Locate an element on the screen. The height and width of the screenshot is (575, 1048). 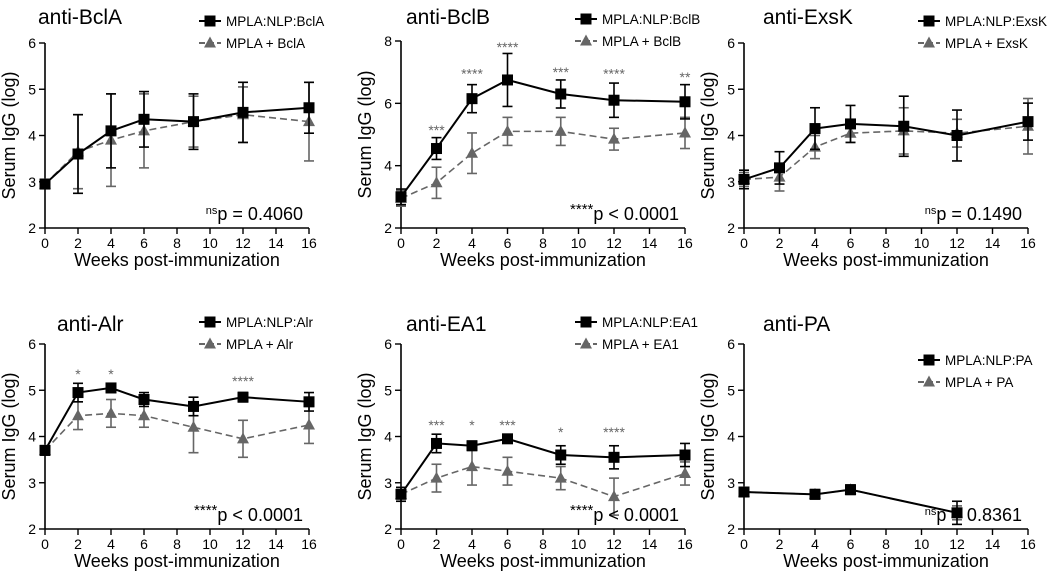
p-value: nsp = 0.1490 is located at coordinates (973, 214).